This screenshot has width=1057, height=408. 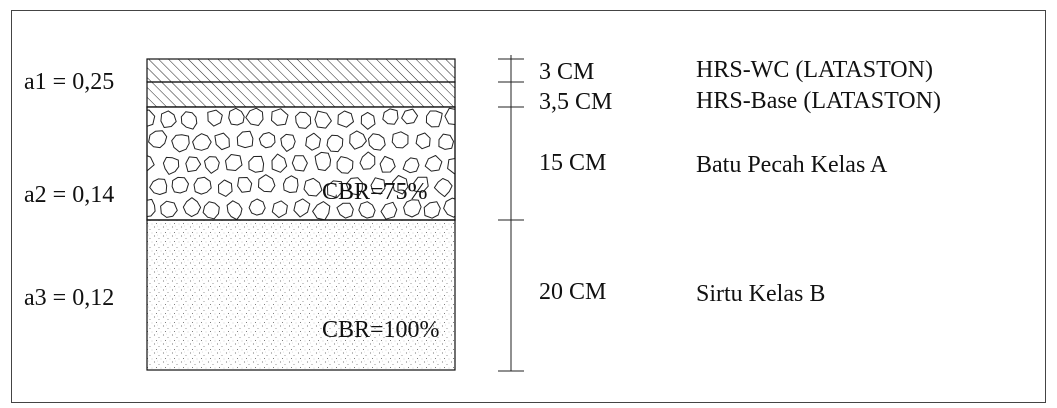 What do you see at coordinates (301, 70) in the screenshot?
I see `layer-hrs-wc-fill` at bounding box center [301, 70].